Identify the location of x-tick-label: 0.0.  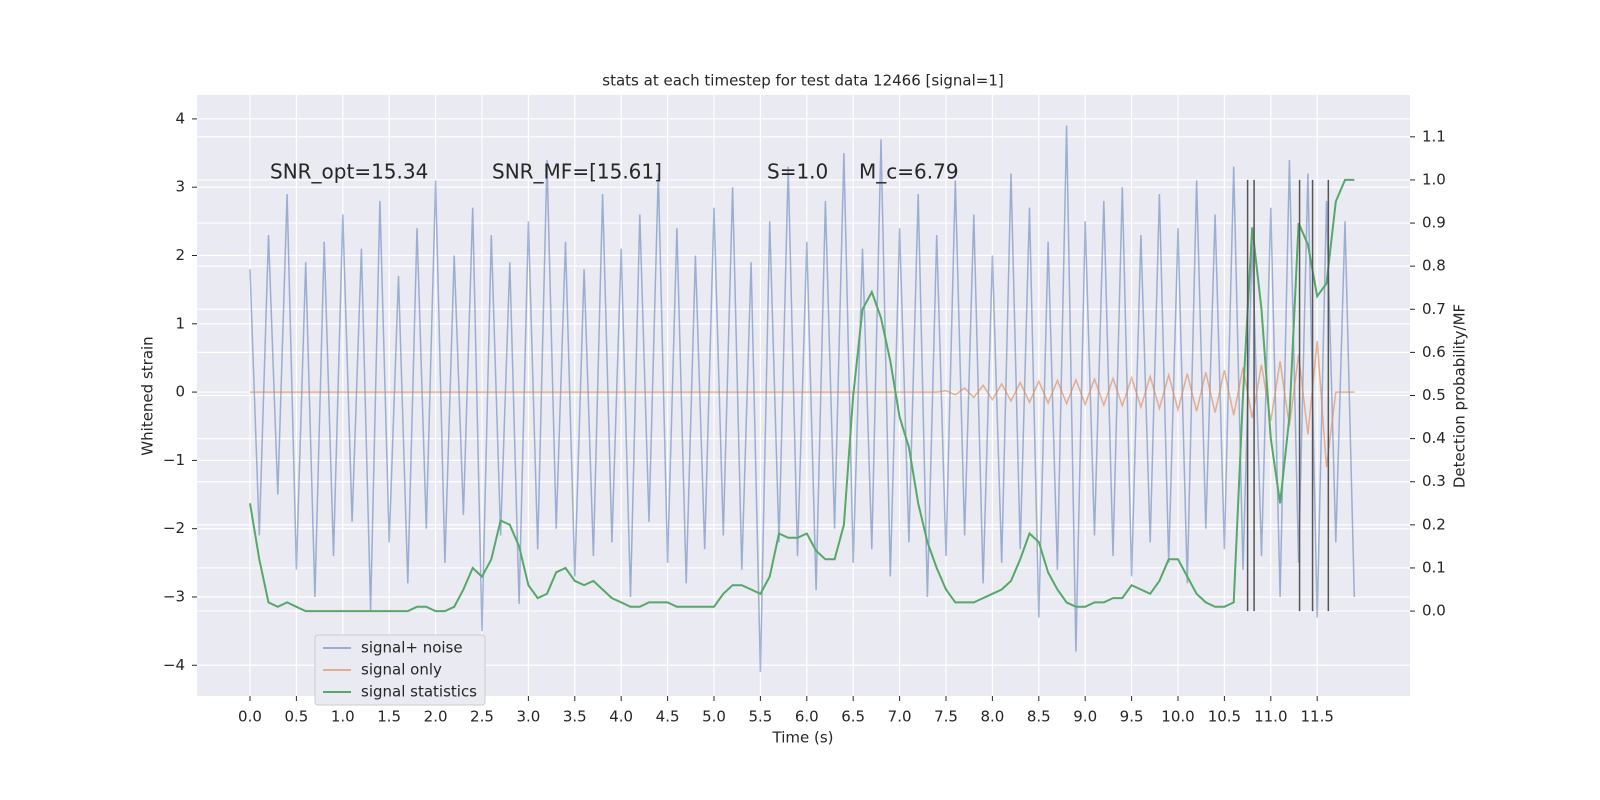
(250, 717).